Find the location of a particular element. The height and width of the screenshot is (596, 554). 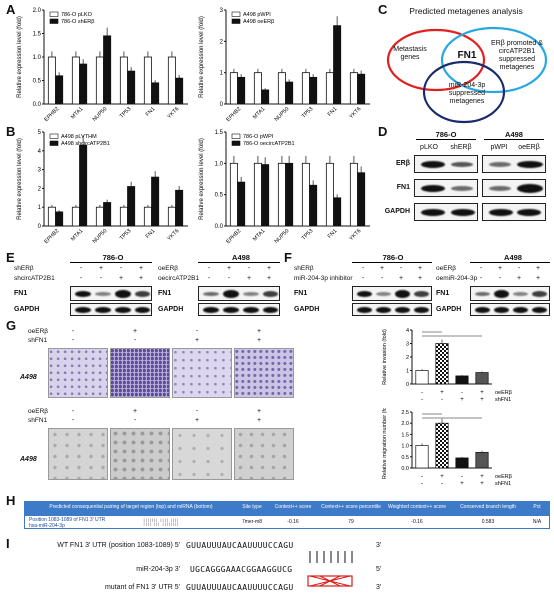

panel-letter-d: D is located at coordinates (383, 131).